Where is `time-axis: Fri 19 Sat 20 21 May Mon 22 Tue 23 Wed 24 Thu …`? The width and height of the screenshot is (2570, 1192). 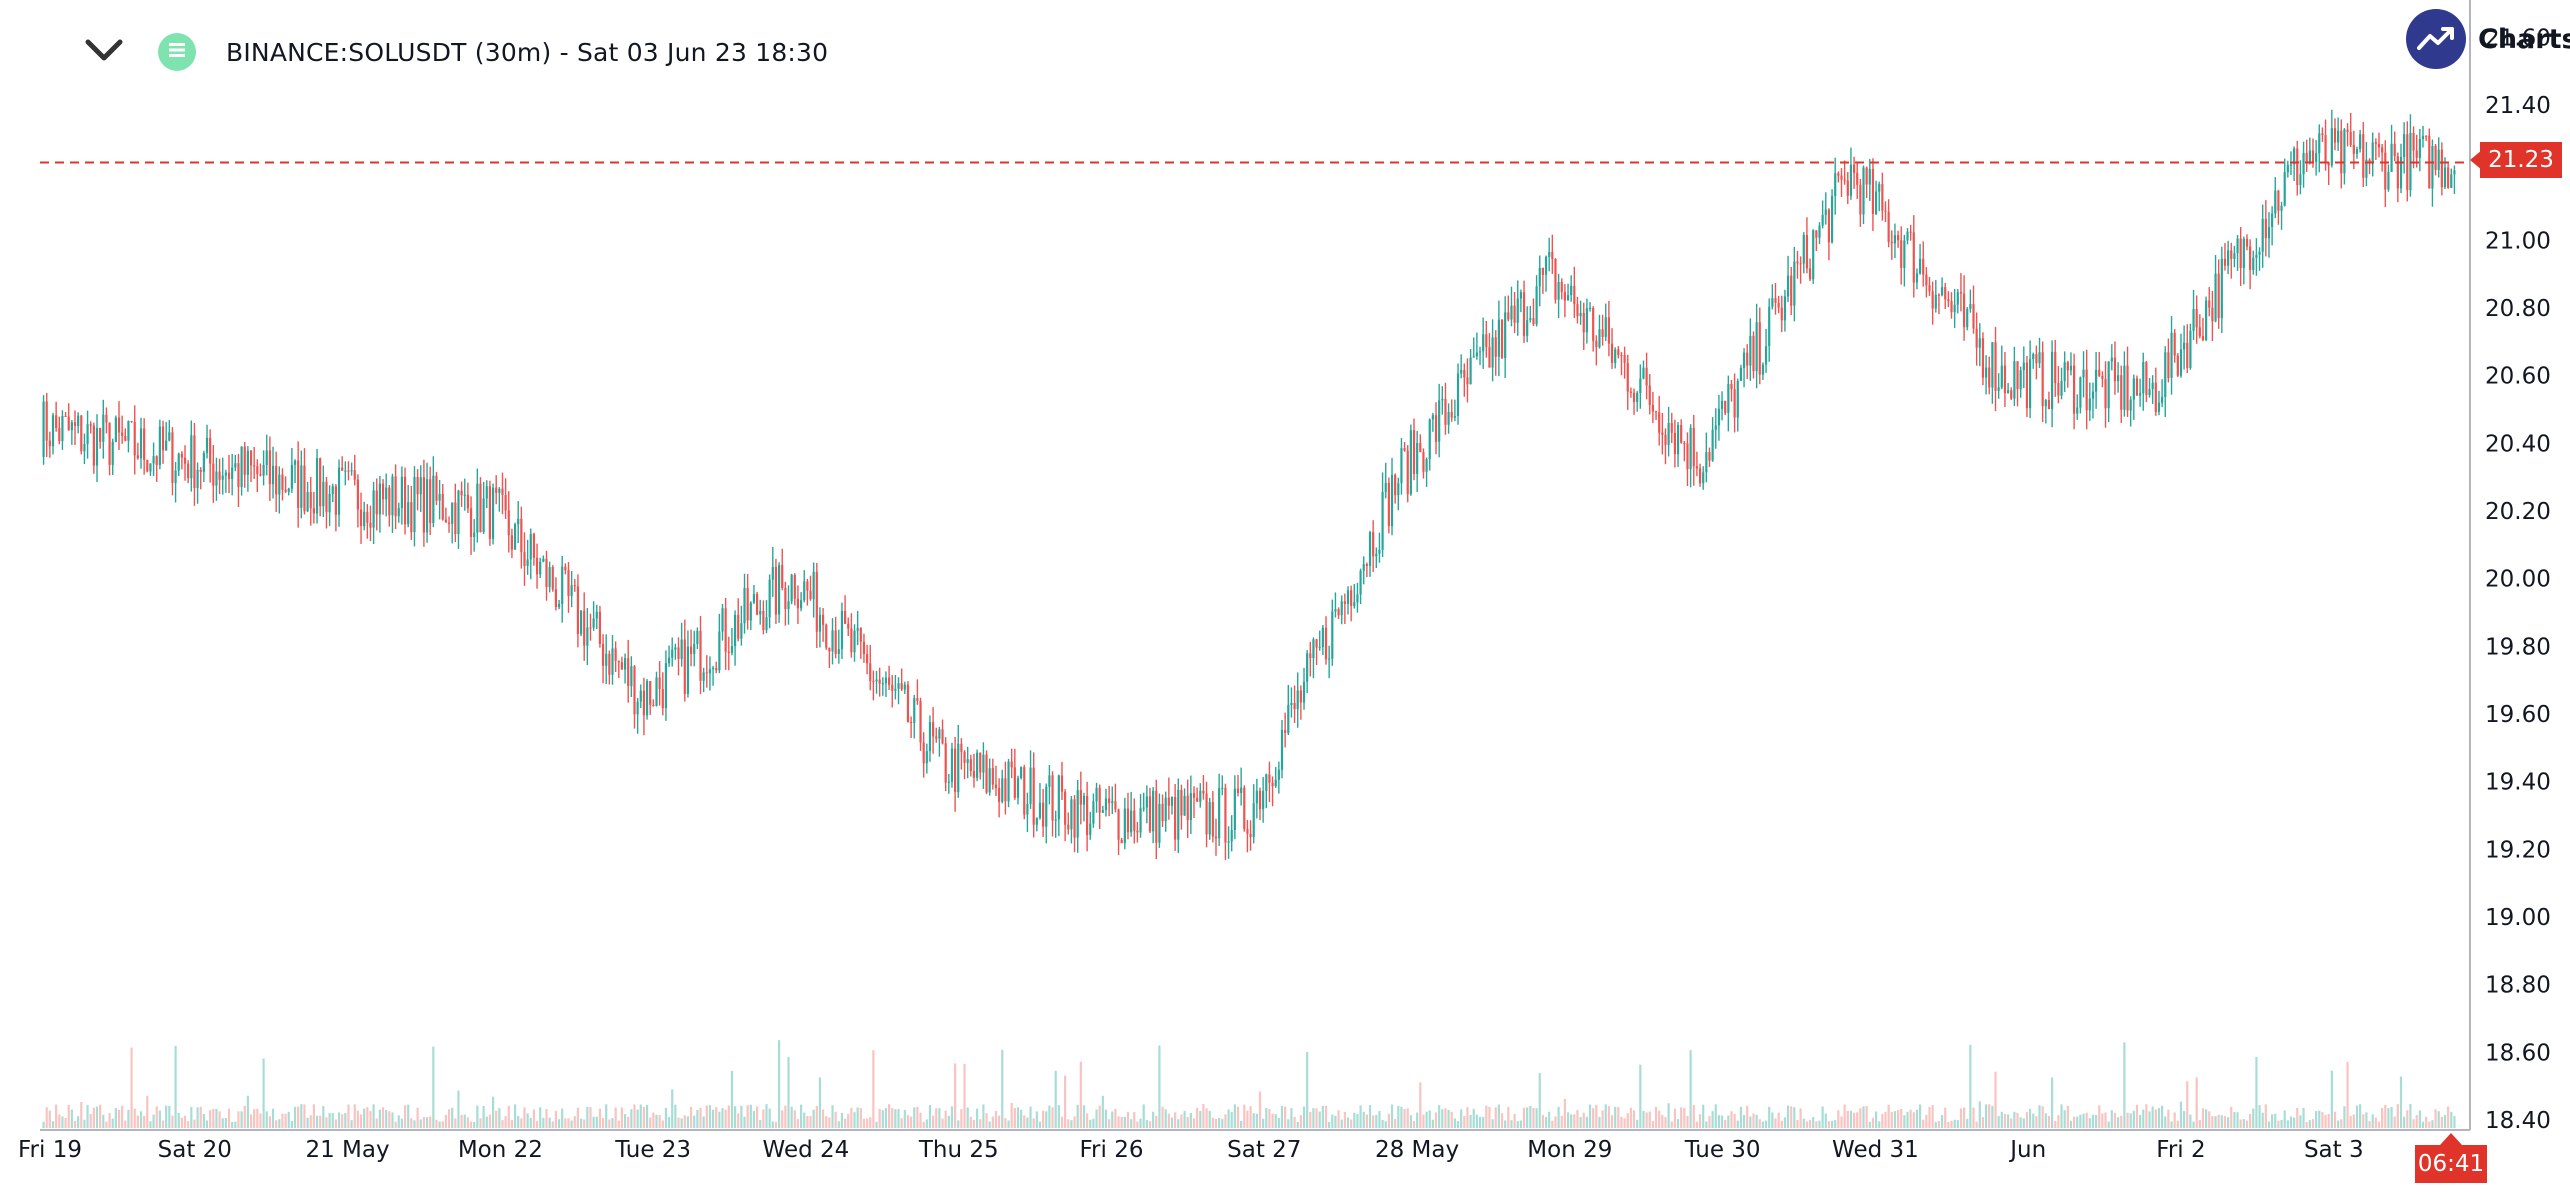 time-axis: Fri 19 Sat 20 21 May Mon 22 Tue 23 Wed 24 Thu … is located at coordinates (1191, 1150).